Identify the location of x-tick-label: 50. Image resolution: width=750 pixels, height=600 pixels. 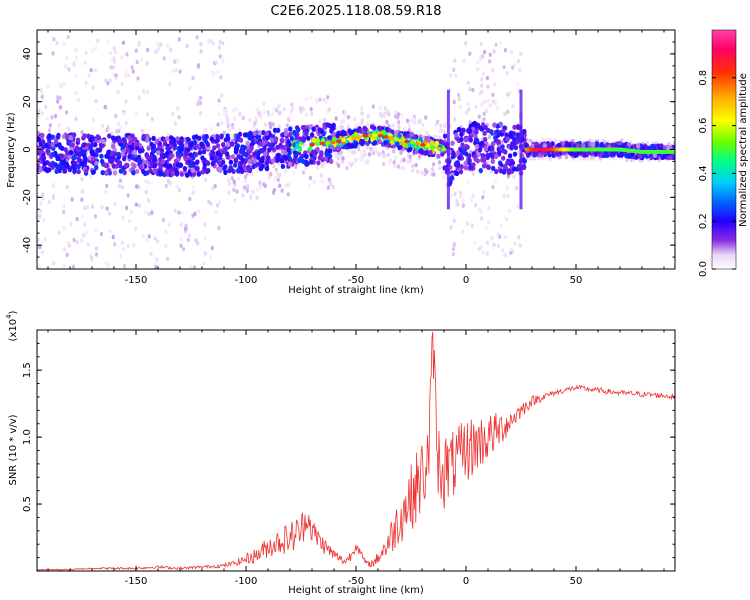
(576, 280).